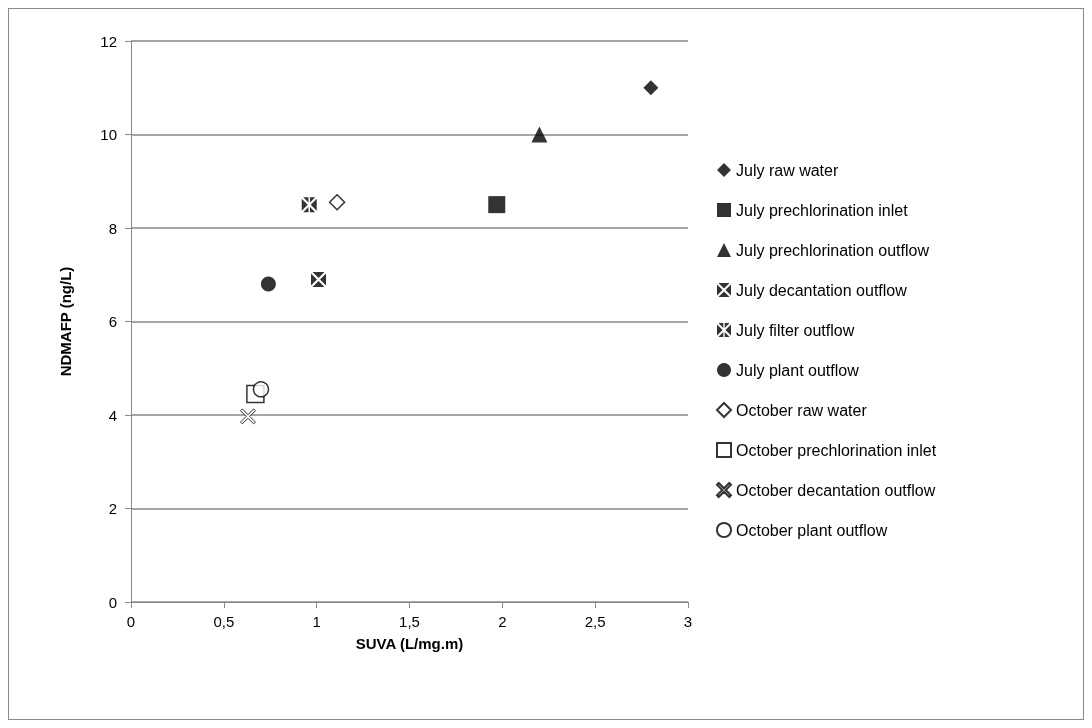  Describe the element at coordinates (112, 321) in the screenshot. I see `y-tick-label: 6` at that location.